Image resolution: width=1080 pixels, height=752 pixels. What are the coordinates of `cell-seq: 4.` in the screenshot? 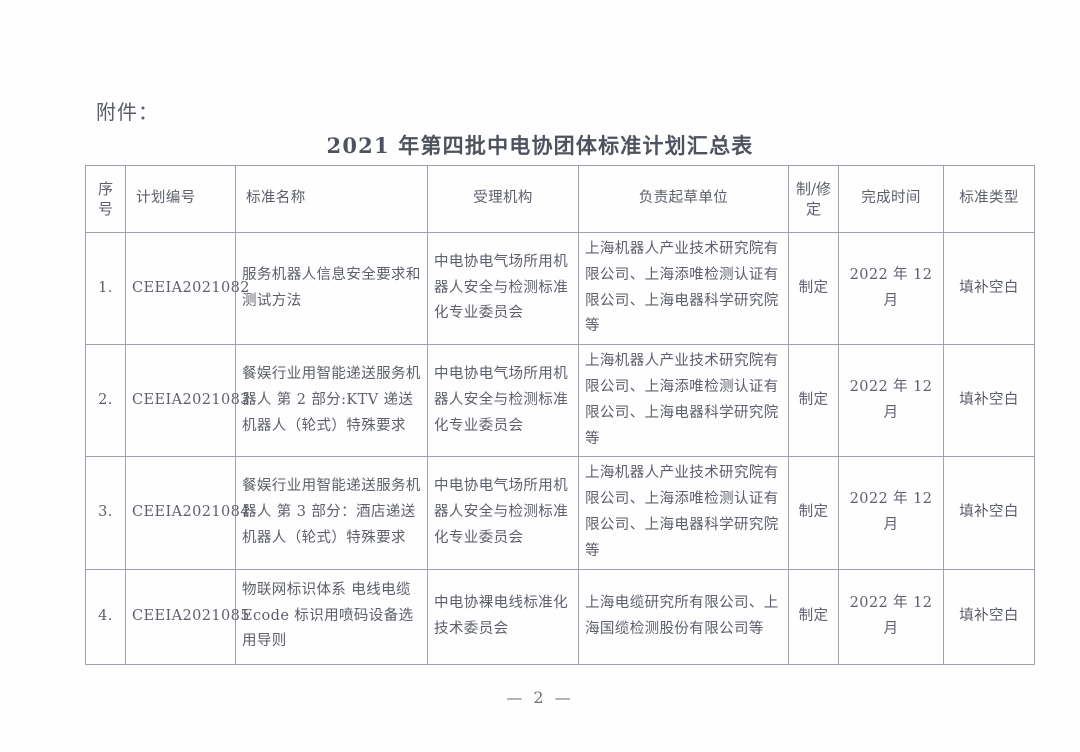 It's located at (105, 616).